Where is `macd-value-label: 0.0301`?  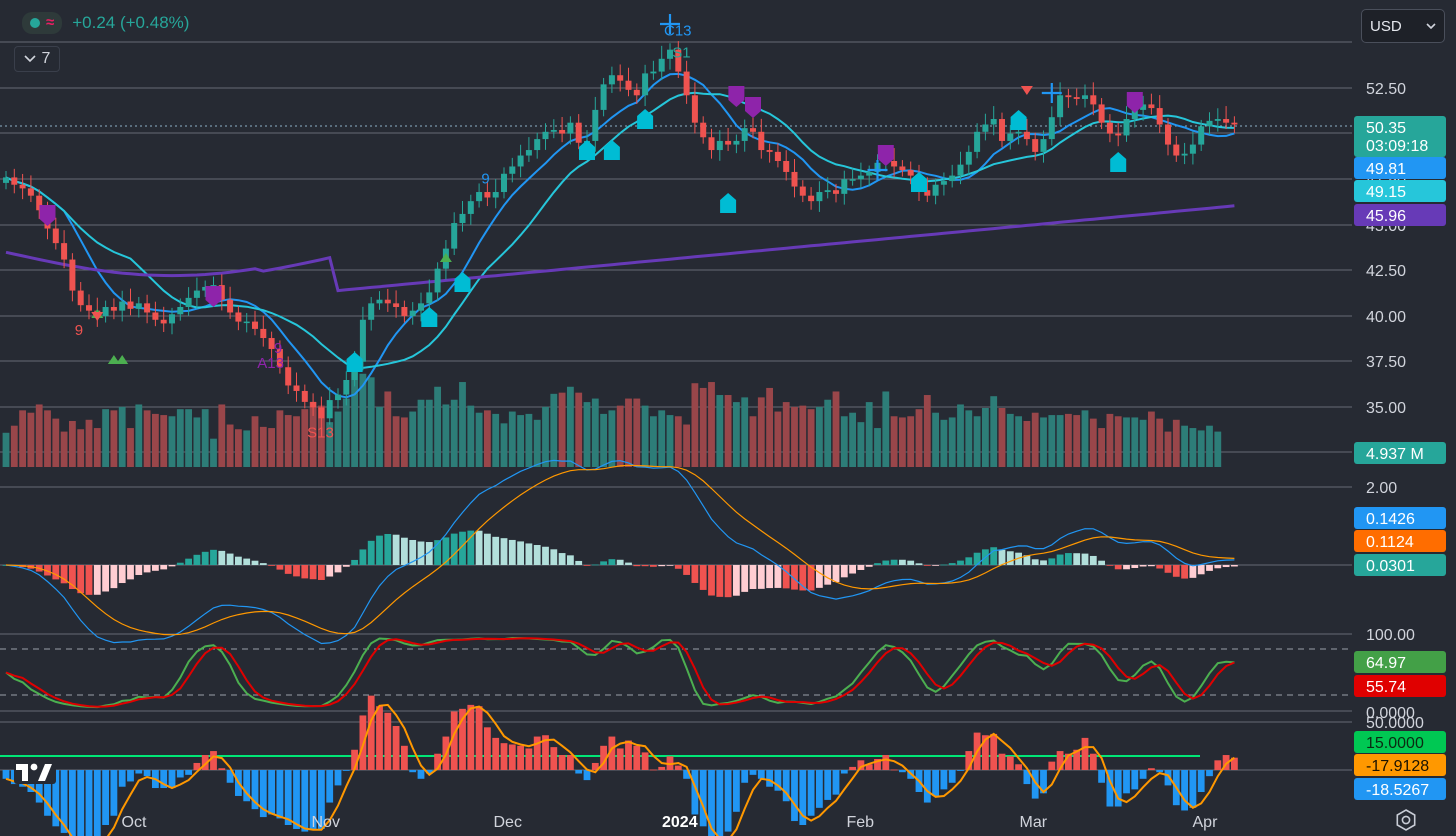 macd-value-label: 0.0301 is located at coordinates (1390, 566).